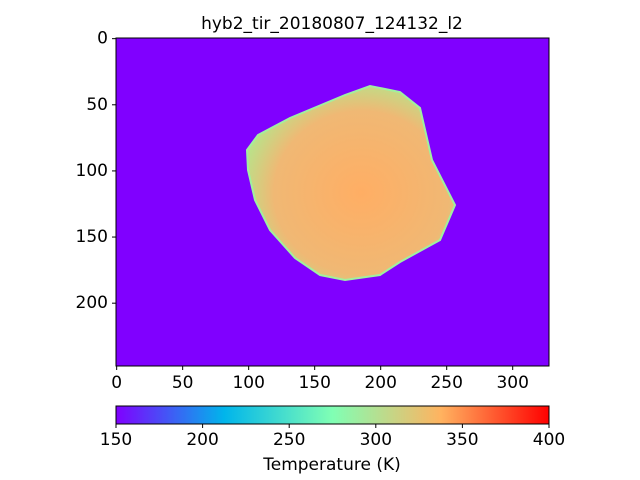  I want to click on y-tick-label: 100, so click(92, 171).